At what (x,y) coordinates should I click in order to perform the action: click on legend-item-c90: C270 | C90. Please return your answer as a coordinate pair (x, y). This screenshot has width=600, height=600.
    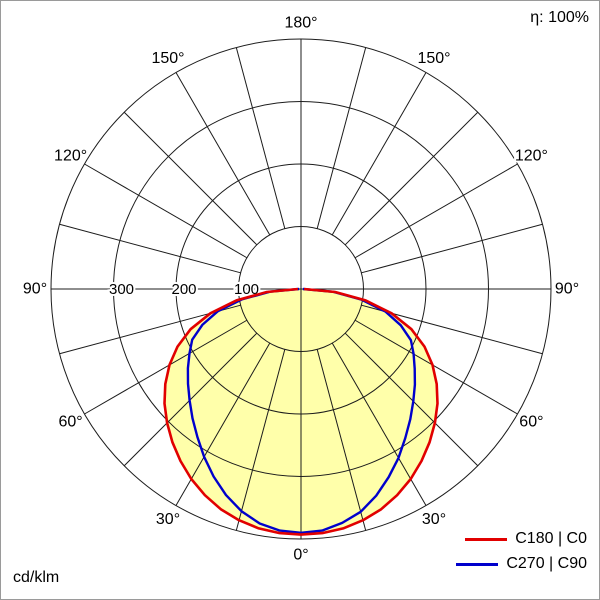
    Looking at the image, I should click on (521, 564).